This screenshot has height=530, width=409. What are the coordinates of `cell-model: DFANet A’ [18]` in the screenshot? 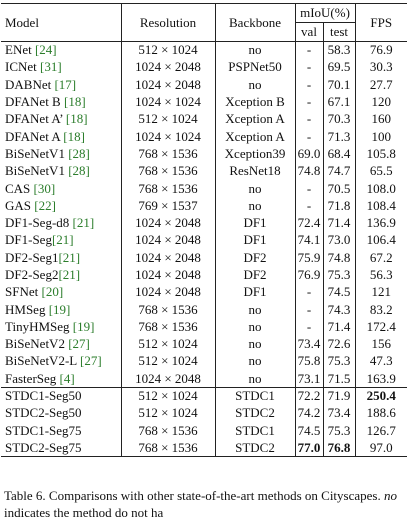 It's located at (61, 119).